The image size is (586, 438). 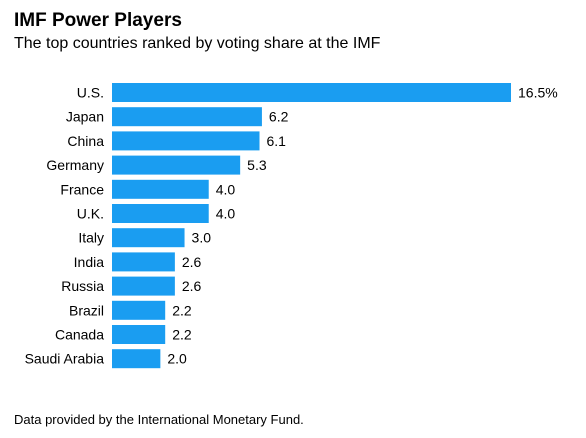 What do you see at coordinates (90, 214) in the screenshot?
I see `category-label: U.K.` at bounding box center [90, 214].